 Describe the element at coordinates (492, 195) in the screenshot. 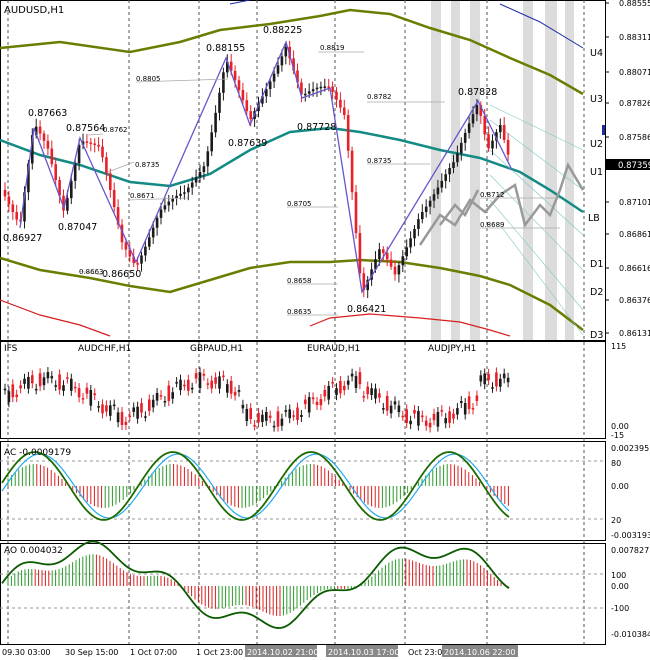

I see `level-price-label: 0.8712` at that location.